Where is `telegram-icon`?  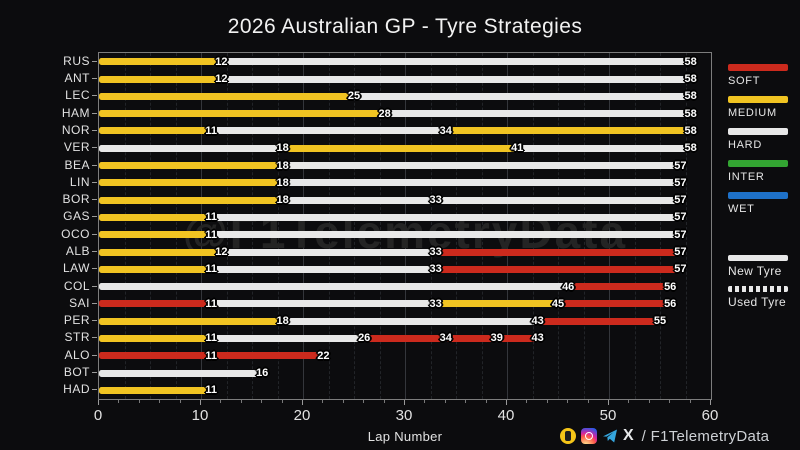
telegram-icon is located at coordinates (610, 436).